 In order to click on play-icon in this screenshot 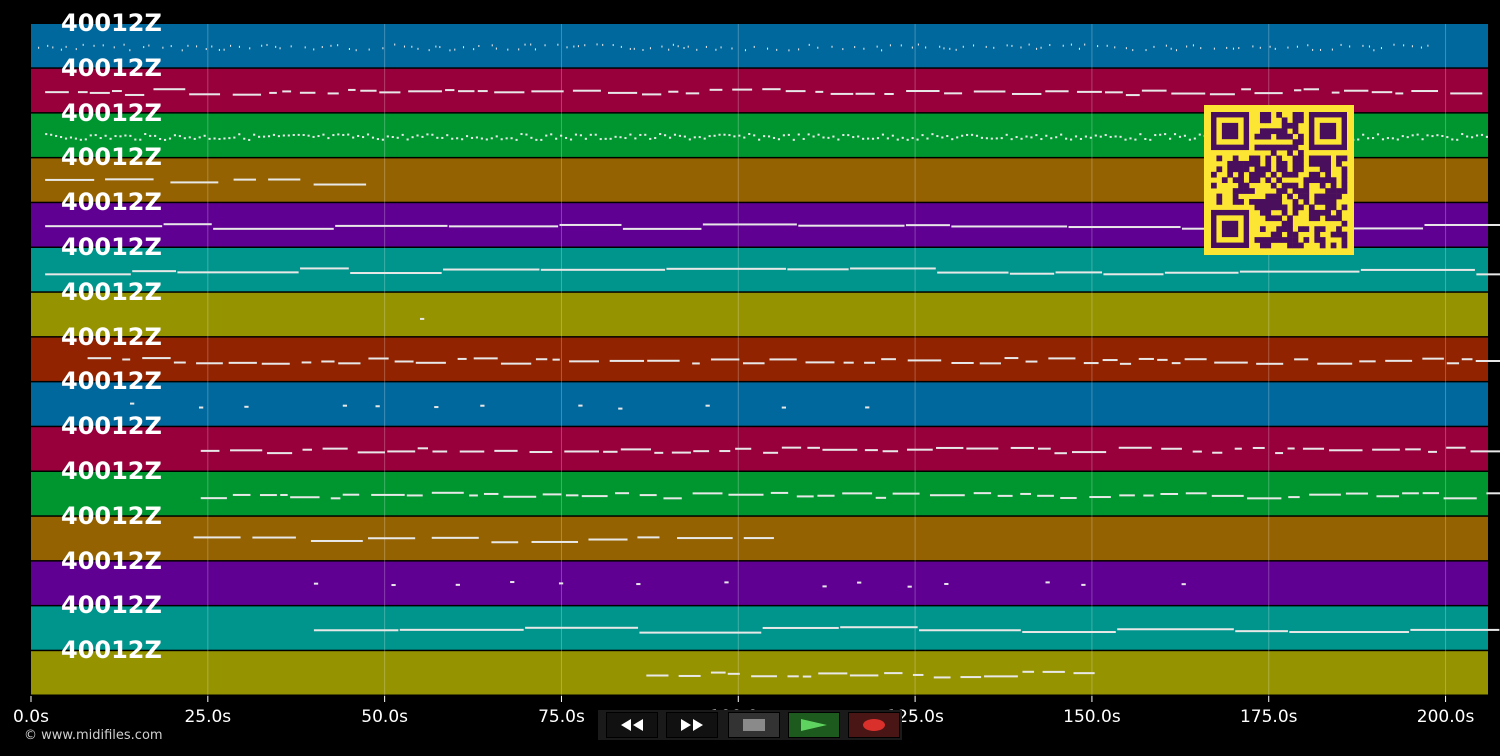, I will do `click(814, 725)`.